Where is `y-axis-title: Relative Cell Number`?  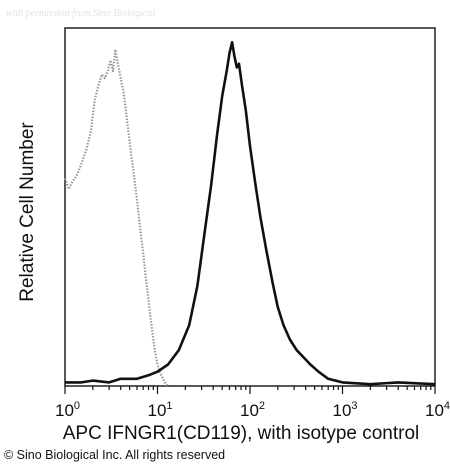 y-axis-title: Relative Cell Number is located at coordinates (27, 212).